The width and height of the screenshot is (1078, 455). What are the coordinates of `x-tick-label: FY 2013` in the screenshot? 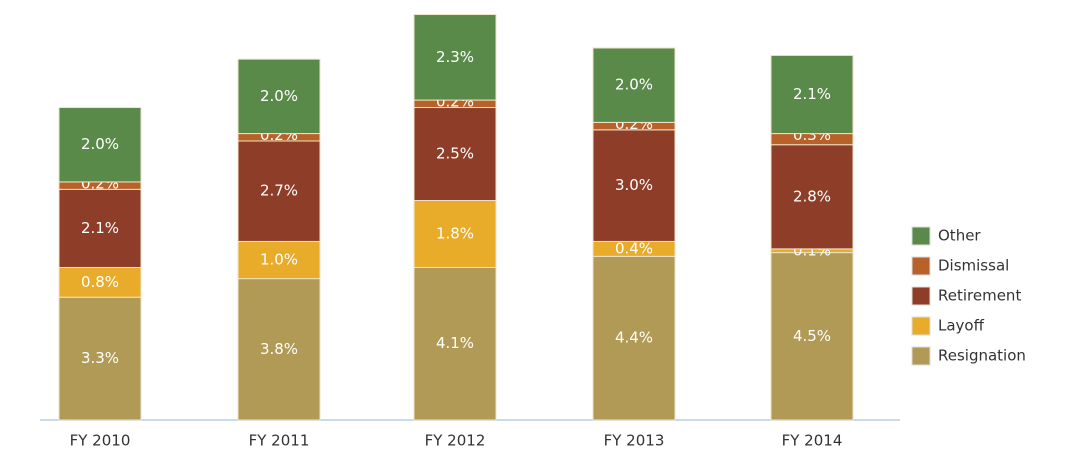 It's located at (634, 441).